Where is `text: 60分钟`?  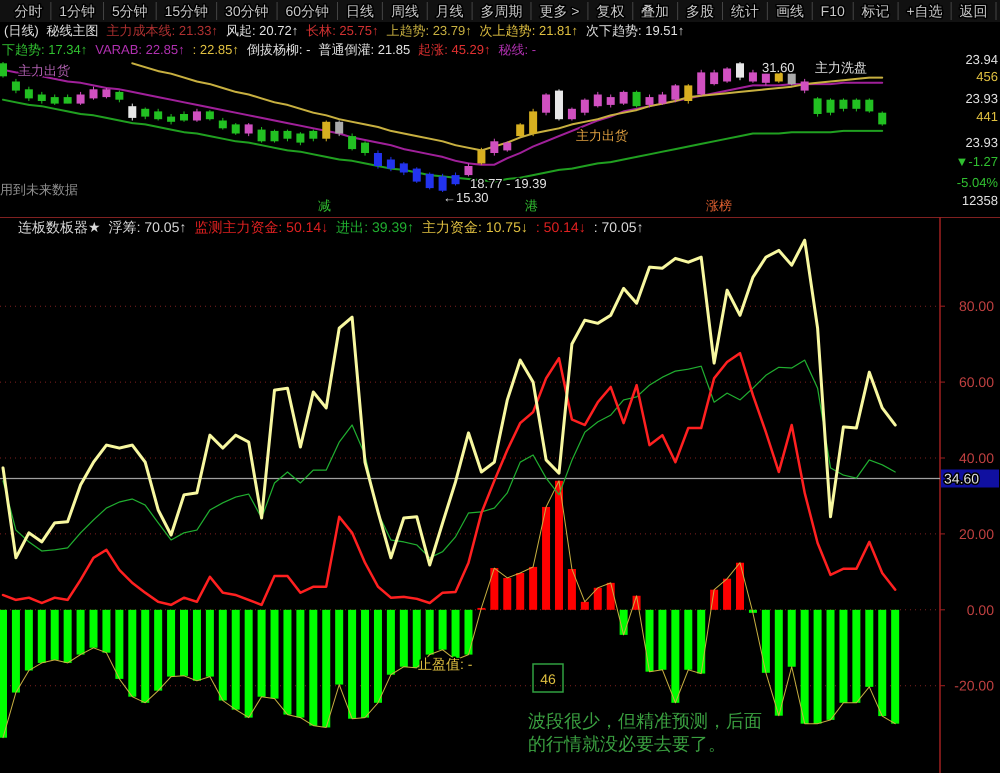
text: 60分钟 is located at coordinates (308, 11).